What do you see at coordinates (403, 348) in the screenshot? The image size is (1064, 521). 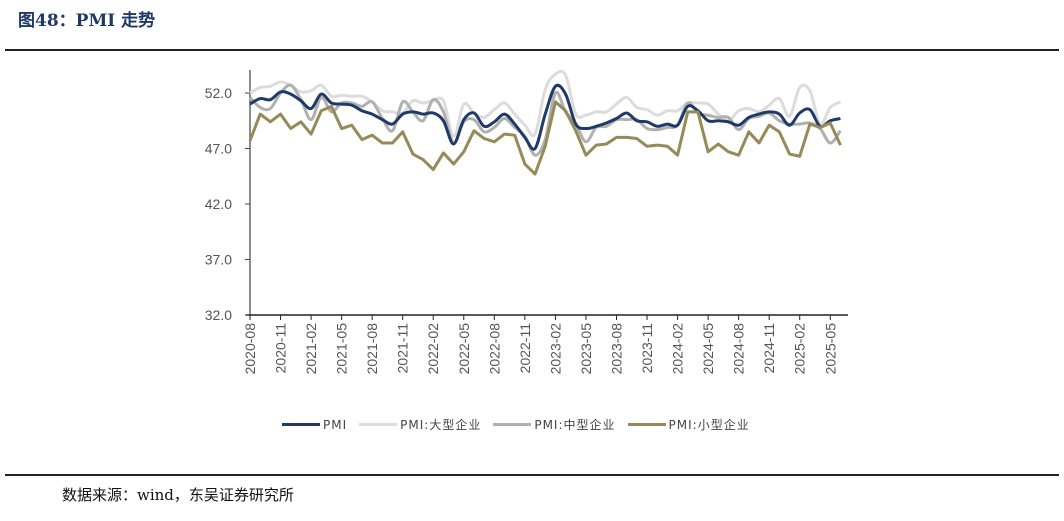 I see `x-tick-label: 2021-11` at bounding box center [403, 348].